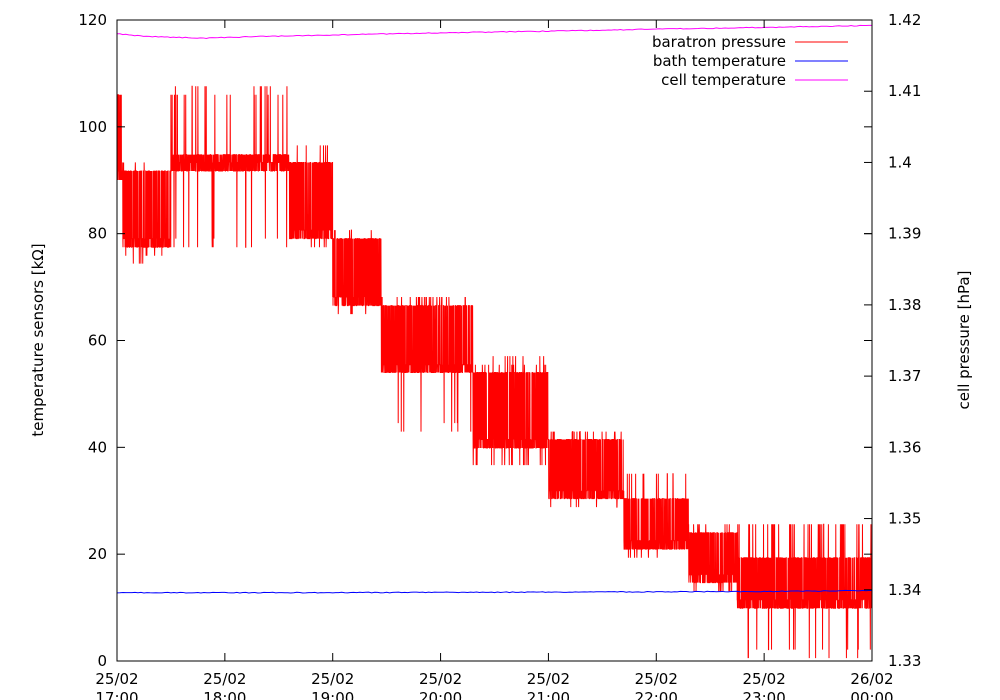  What do you see at coordinates (92, 127) in the screenshot?
I see `y-tick-label: 100` at bounding box center [92, 127].